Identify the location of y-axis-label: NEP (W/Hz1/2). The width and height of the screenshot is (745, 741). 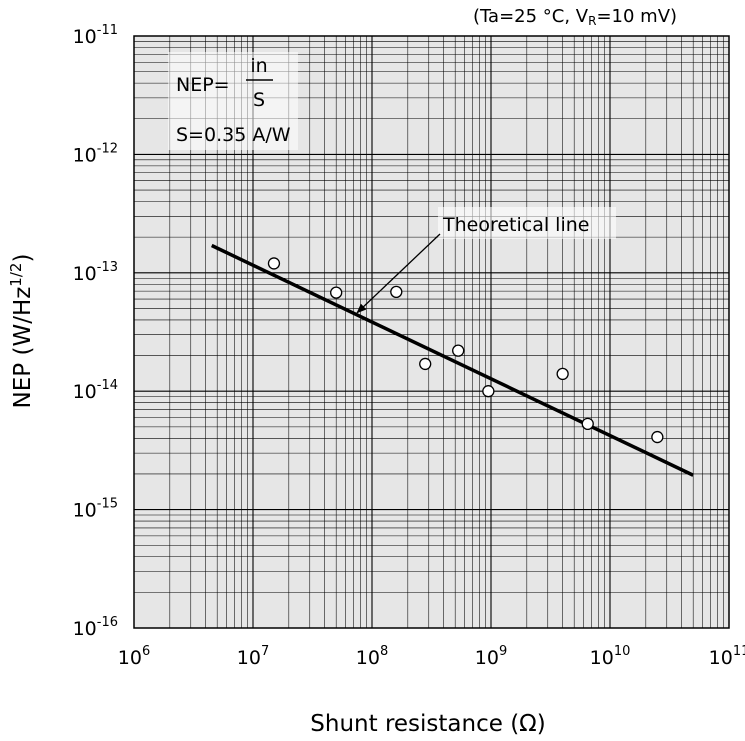
(21, 331).